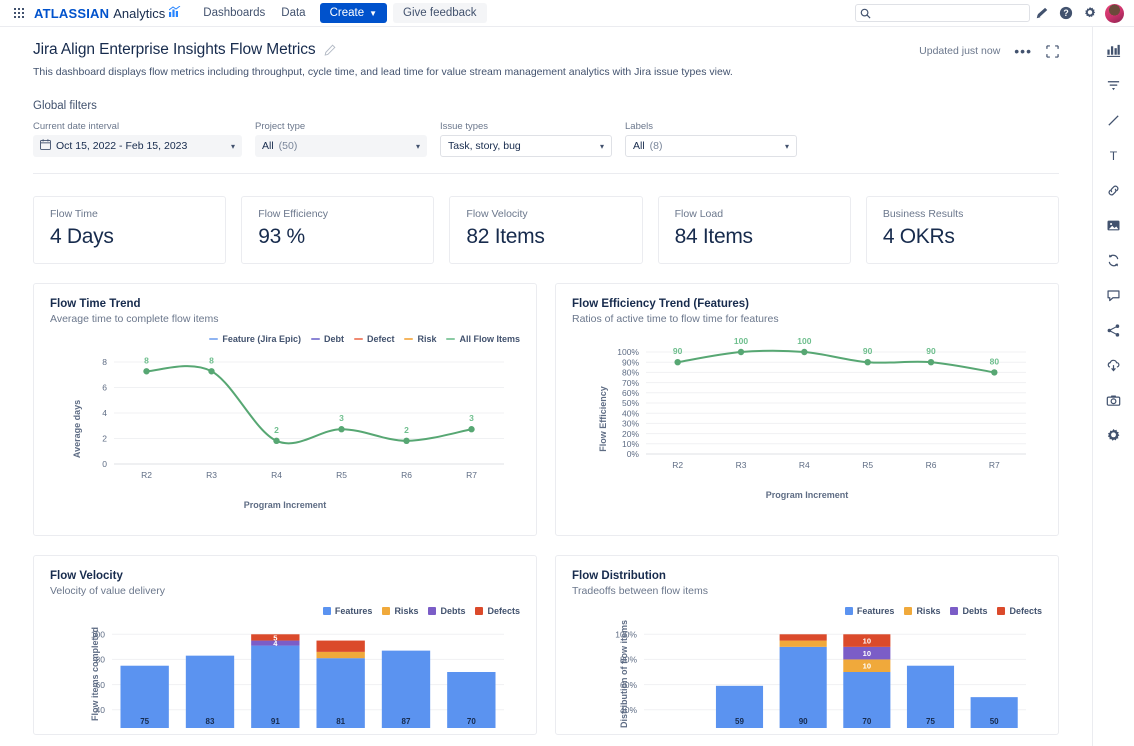 The width and height of the screenshot is (1134, 746). Describe the element at coordinates (130, 230) in the screenshot. I see `kpi-card-flow-time: Flow Time 4 Days` at that location.